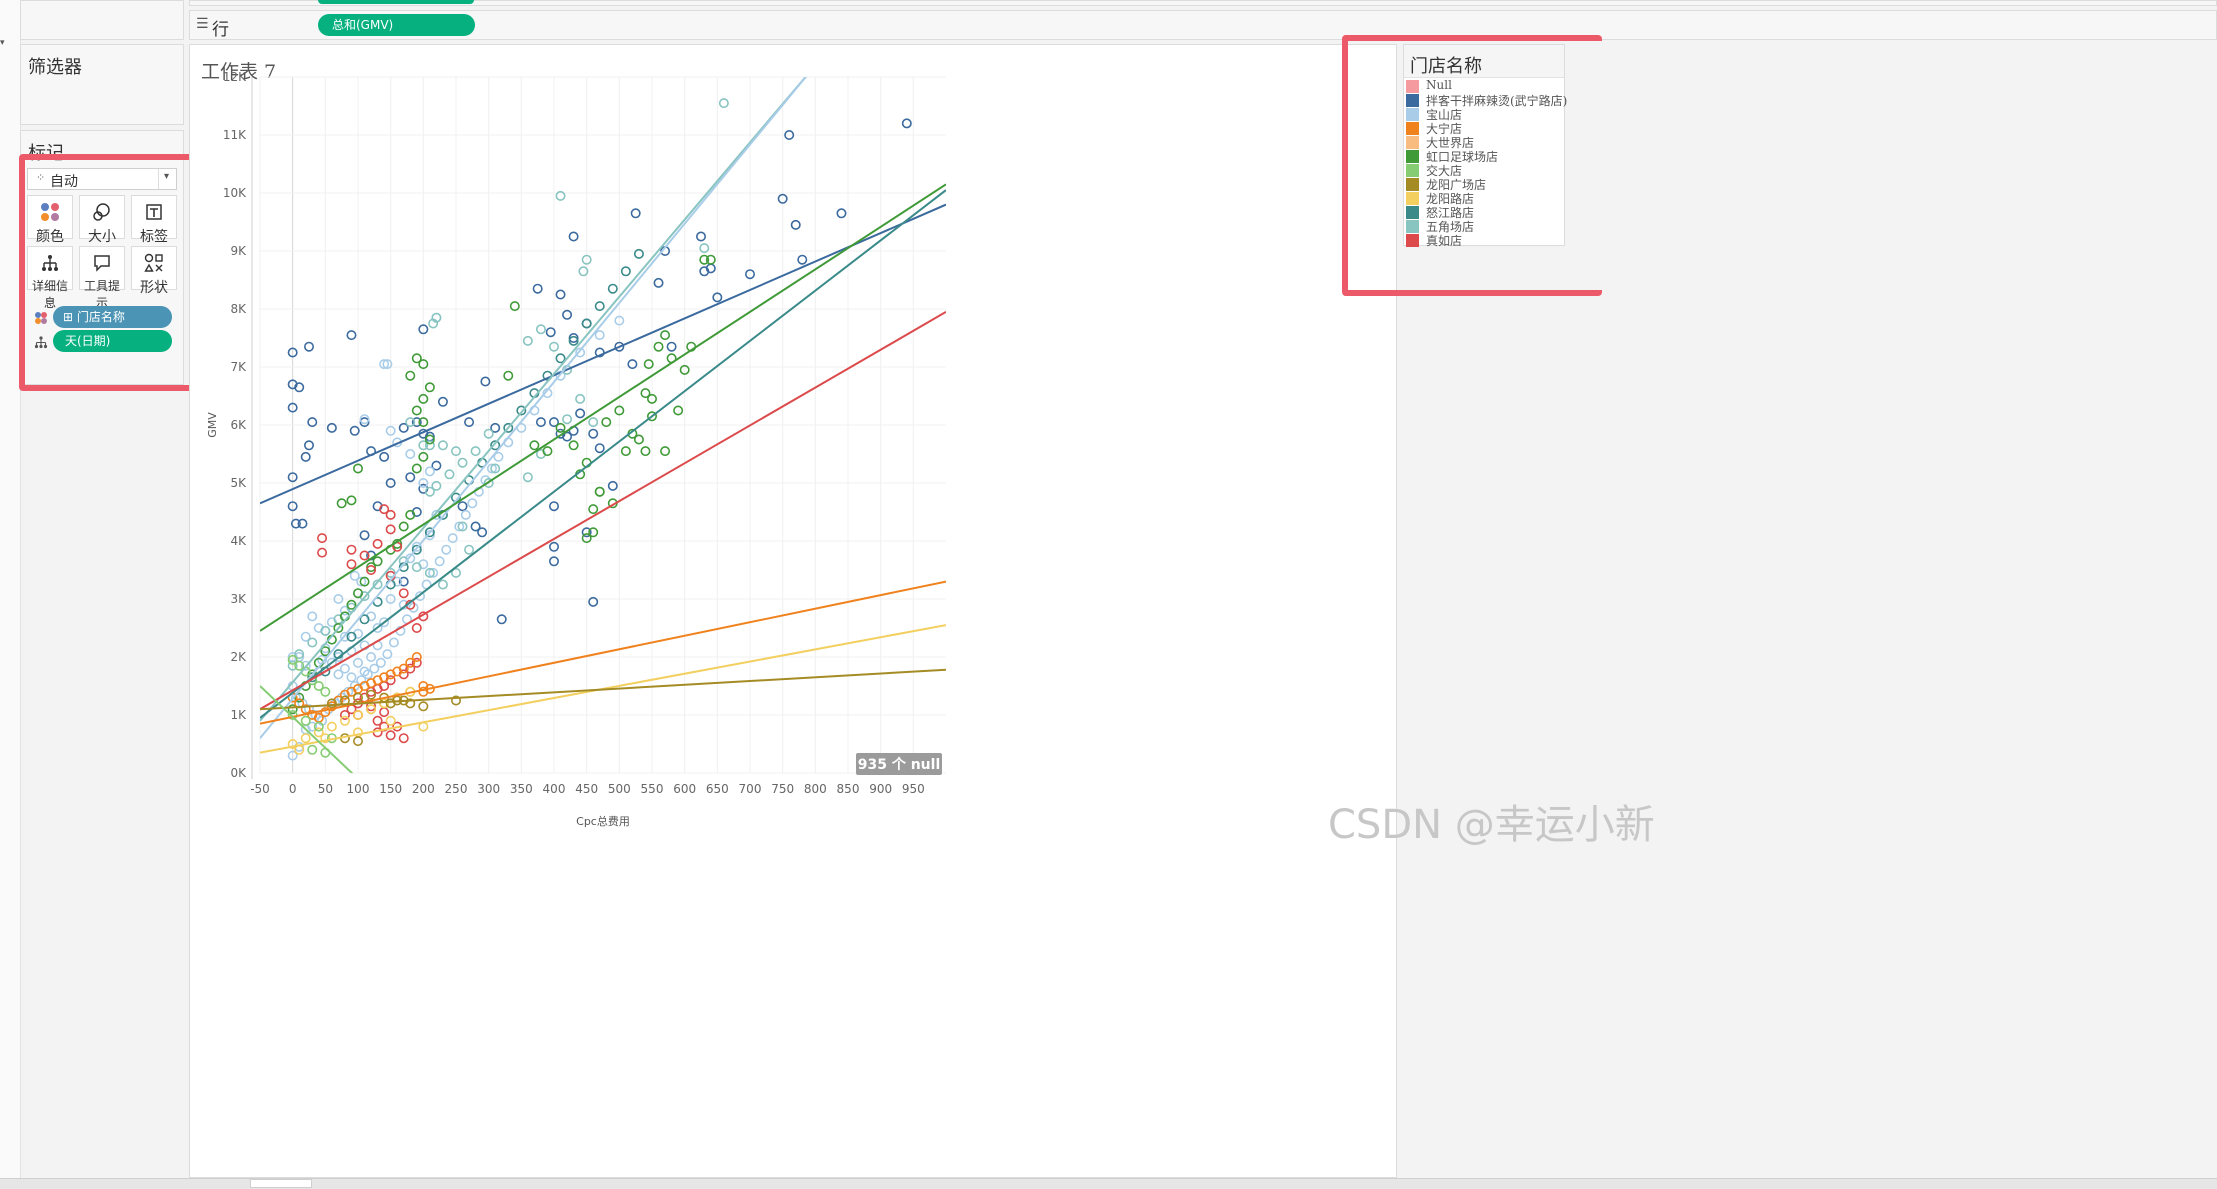 The image size is (2217, 1189). I want to click on mark-type-dropdown: ⁘ 自动 ▾, so click(102, 179).